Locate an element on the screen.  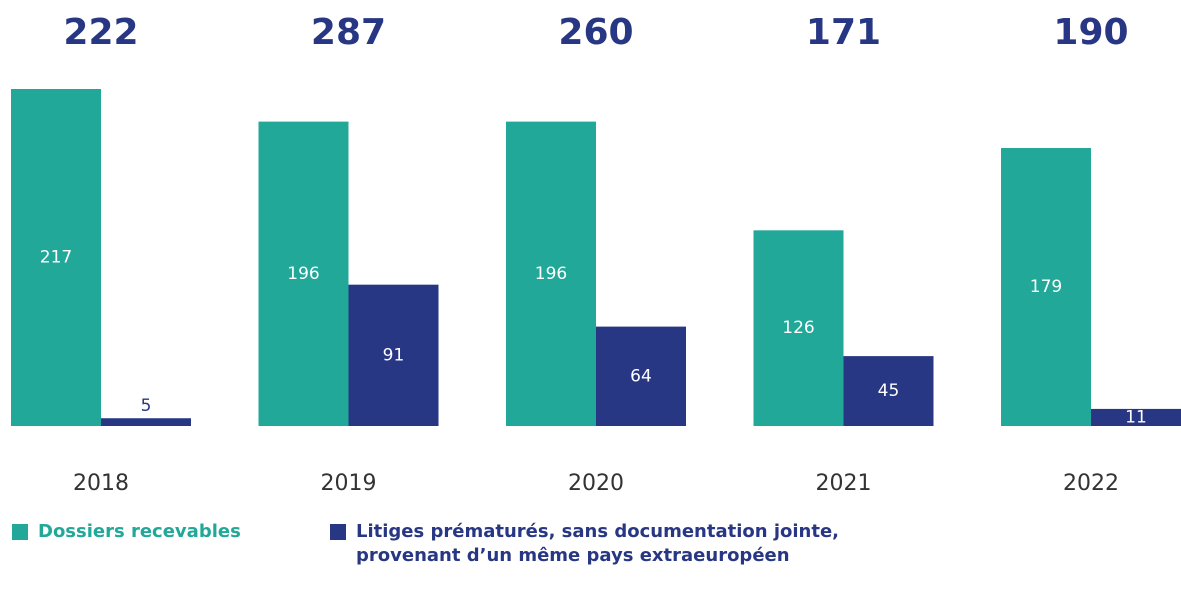
legend-label: Dossiers recevables is located at coordinates (139, 531).